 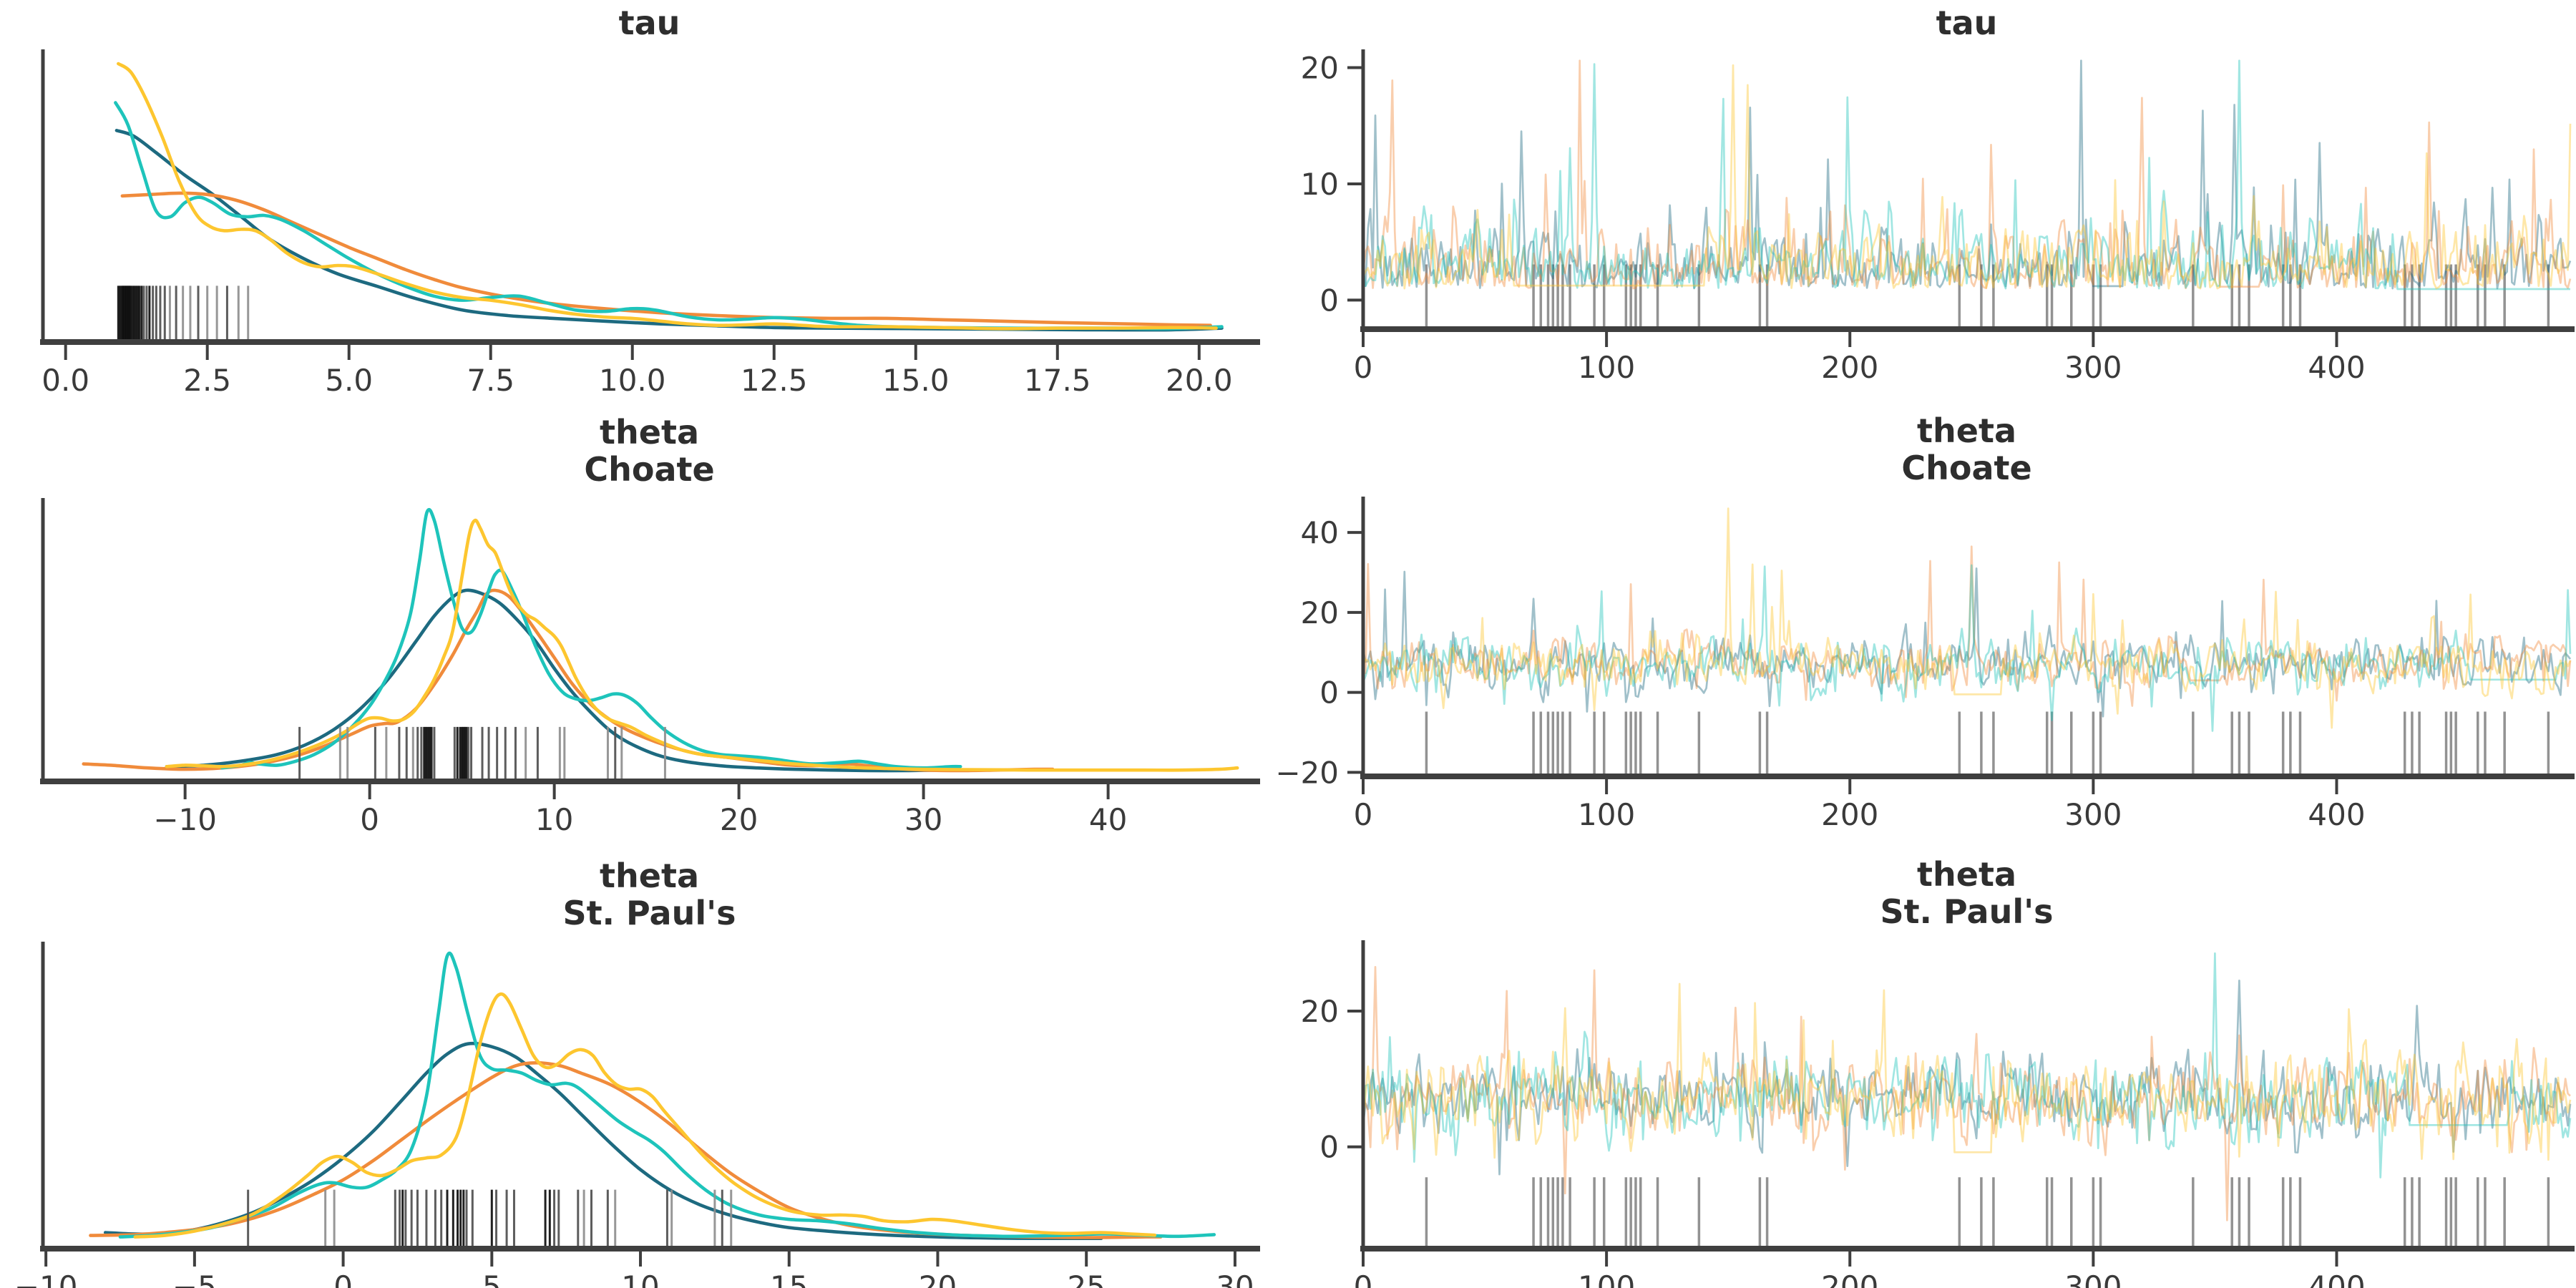 What do you see at coordinates (1307, 772) in the screenshot?
I see `y-tick-label: −20` at bounding box center [1307, 772].